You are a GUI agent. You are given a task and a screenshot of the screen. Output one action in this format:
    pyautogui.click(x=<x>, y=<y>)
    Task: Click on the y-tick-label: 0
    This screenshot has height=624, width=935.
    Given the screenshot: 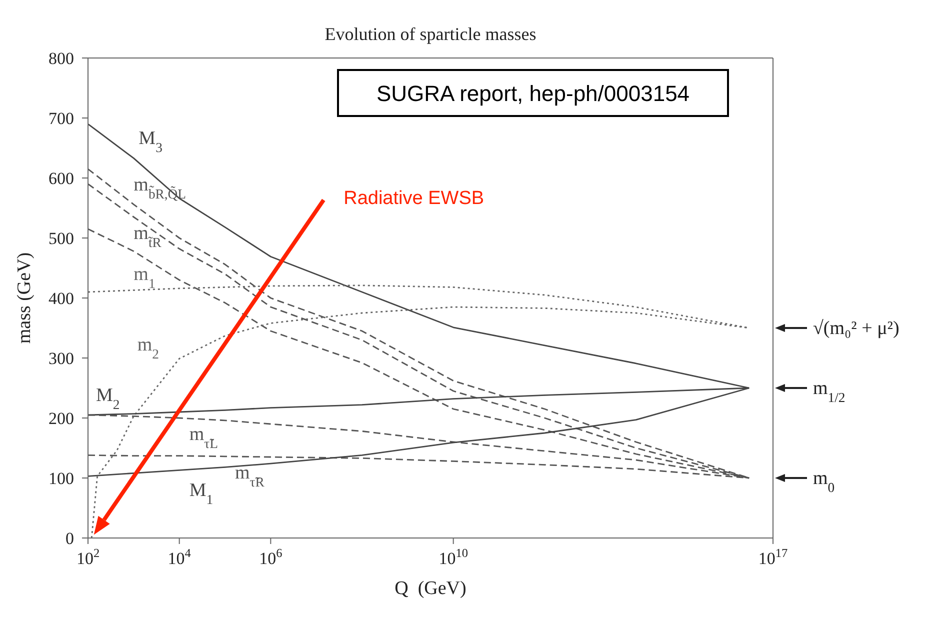 What is the action you would take?
    pyautogui.click(x=70, y=538)
    